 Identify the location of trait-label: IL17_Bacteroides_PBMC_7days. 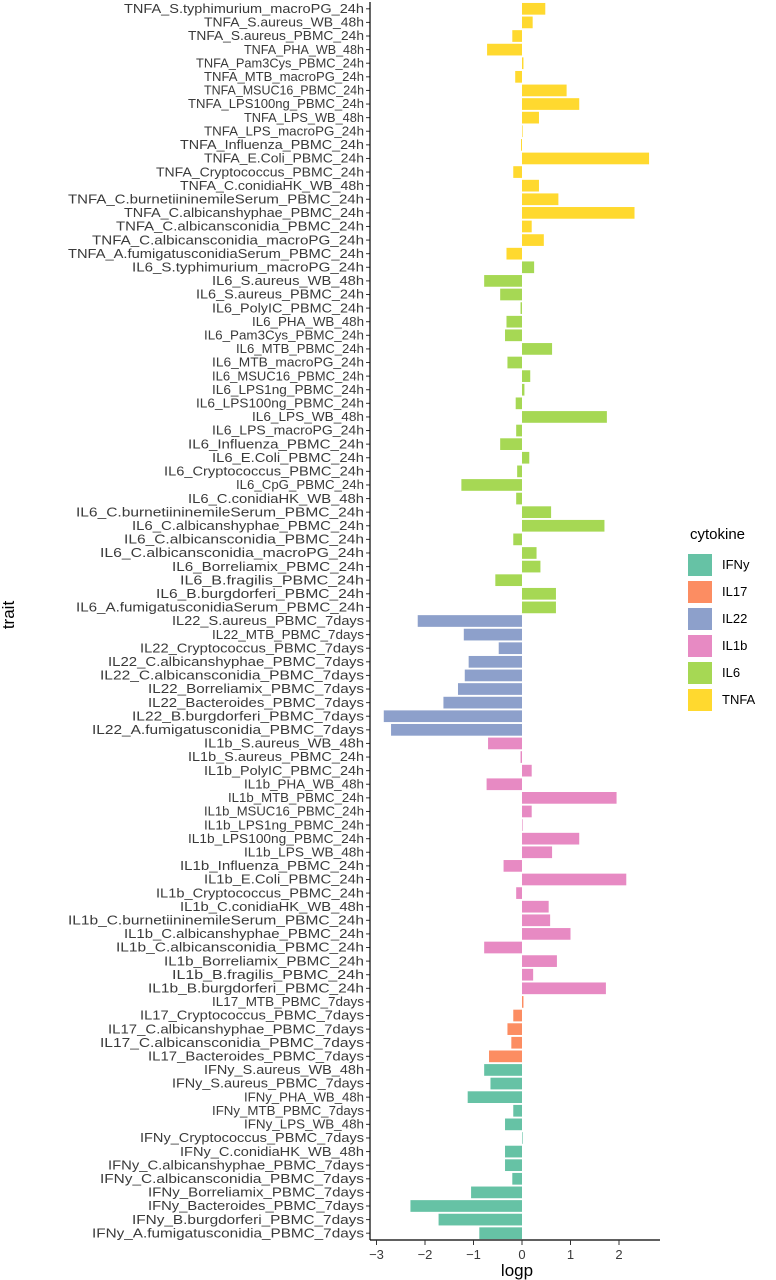
(256, 1057).